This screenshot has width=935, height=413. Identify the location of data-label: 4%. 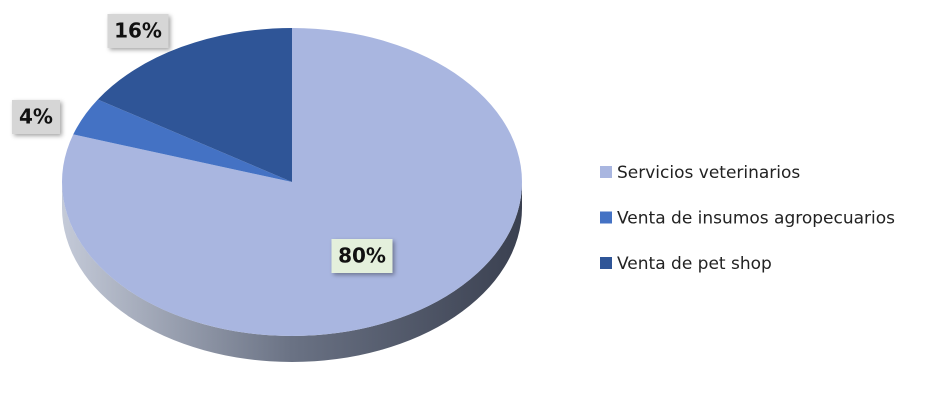
(36, 117).